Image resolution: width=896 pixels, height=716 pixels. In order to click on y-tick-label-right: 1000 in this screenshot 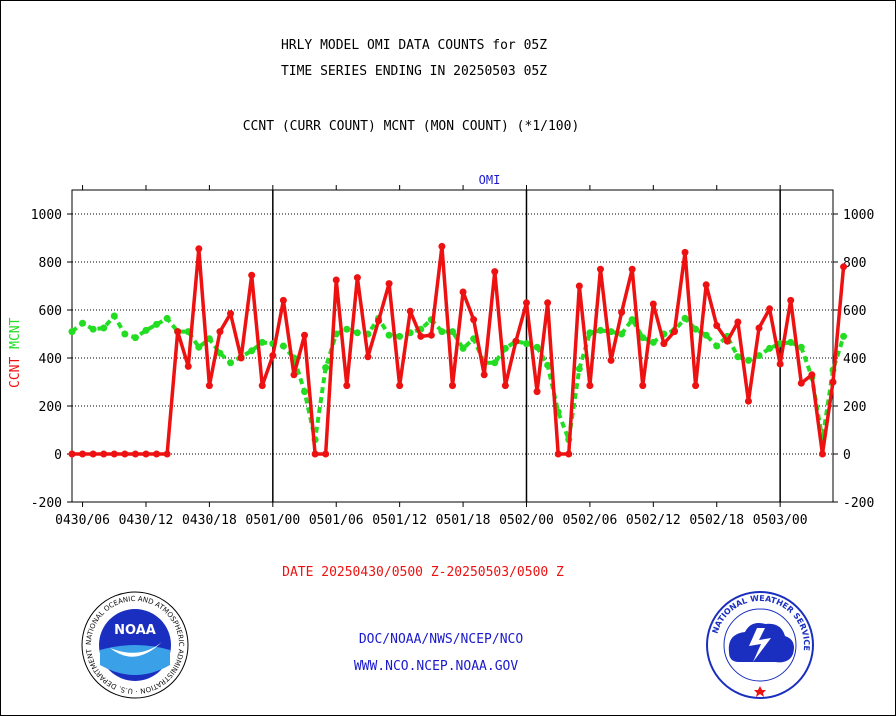, I will do `click(858, 215)`.